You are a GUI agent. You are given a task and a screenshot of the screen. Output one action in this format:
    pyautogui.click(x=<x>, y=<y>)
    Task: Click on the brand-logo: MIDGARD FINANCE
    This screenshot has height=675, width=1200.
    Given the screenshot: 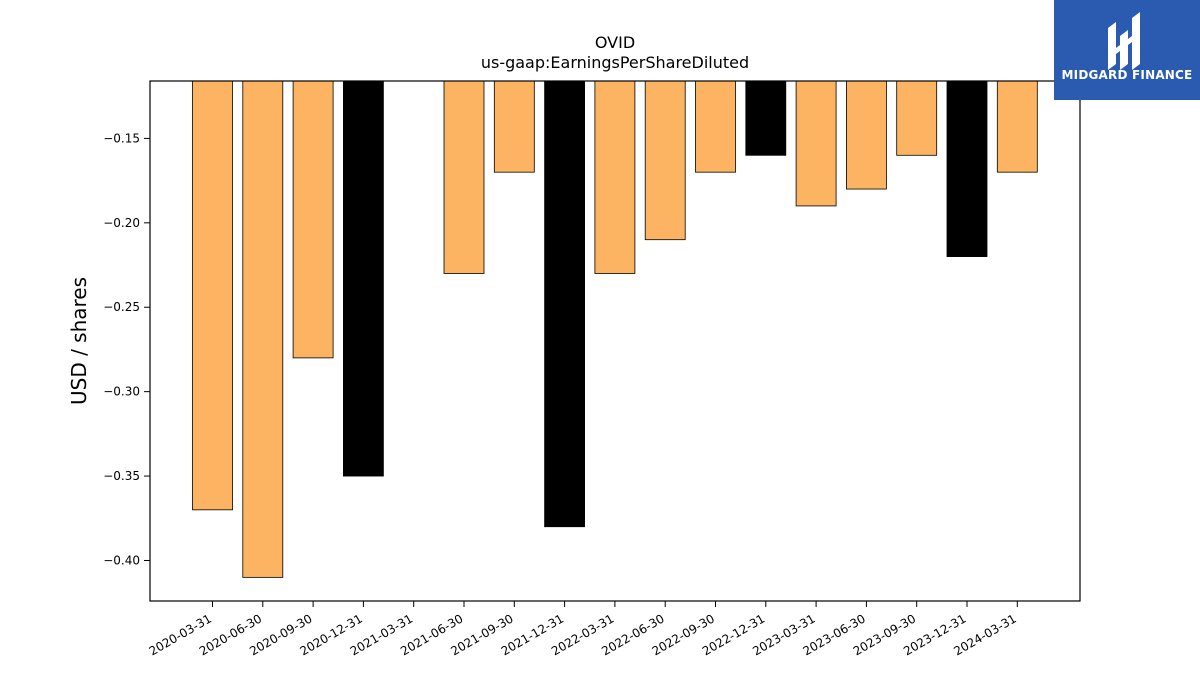 What is the action you would take?
    pyautogui.click(x=1127, y=50)
    